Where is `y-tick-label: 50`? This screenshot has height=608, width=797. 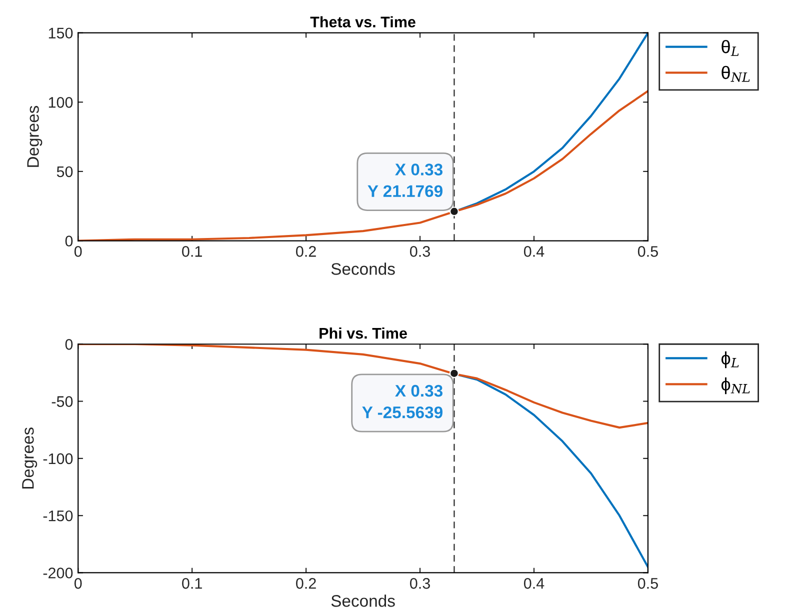 y-tick-label: 50 is located at coordinates (64, 172).